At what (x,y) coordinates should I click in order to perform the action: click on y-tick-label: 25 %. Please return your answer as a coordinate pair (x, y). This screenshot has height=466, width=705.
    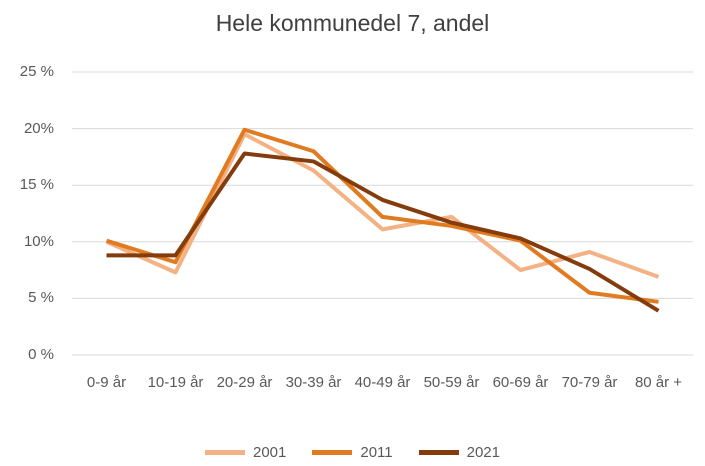
    Looking at the image, I should click on (36, 71).